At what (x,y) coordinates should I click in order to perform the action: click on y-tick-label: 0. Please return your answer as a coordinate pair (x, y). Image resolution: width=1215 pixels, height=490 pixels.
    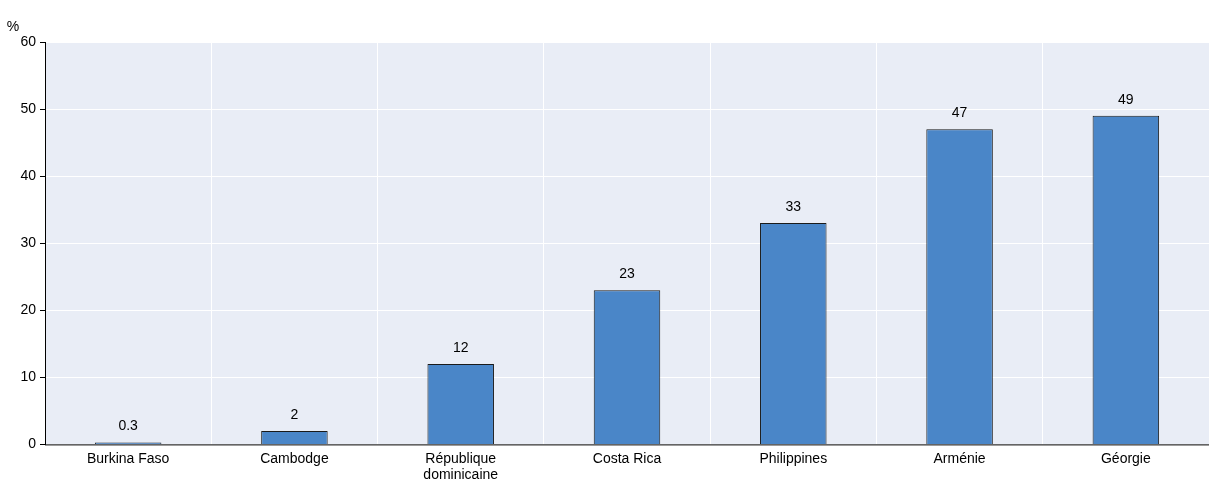
    Looking at the image, I should click on (32, 443).